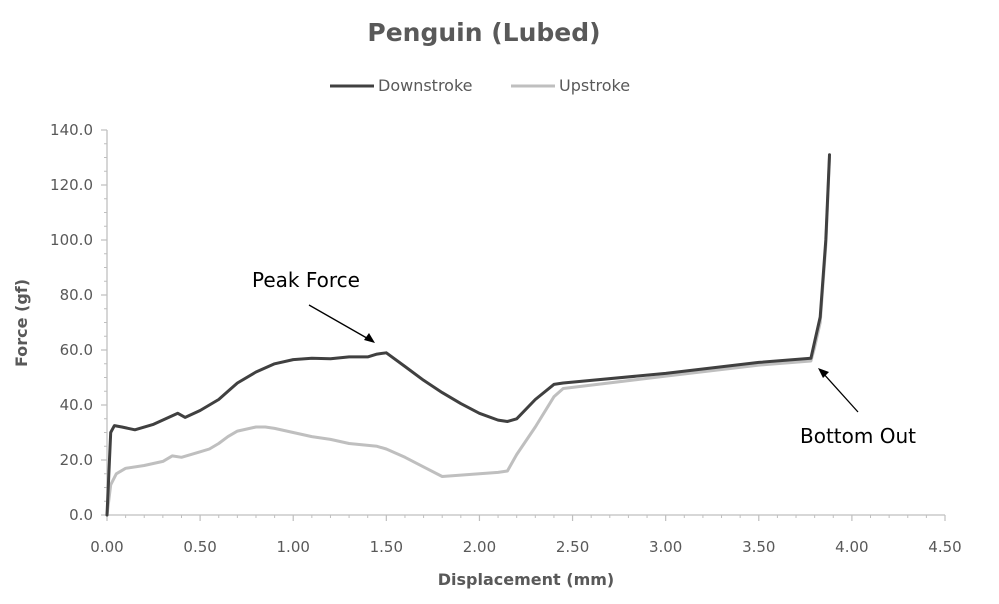  What do you see at coordinates (306, 280) in the screenshot?
I see `annotation-peak-force-label: Peak Force` at bounding box center [306, 280].